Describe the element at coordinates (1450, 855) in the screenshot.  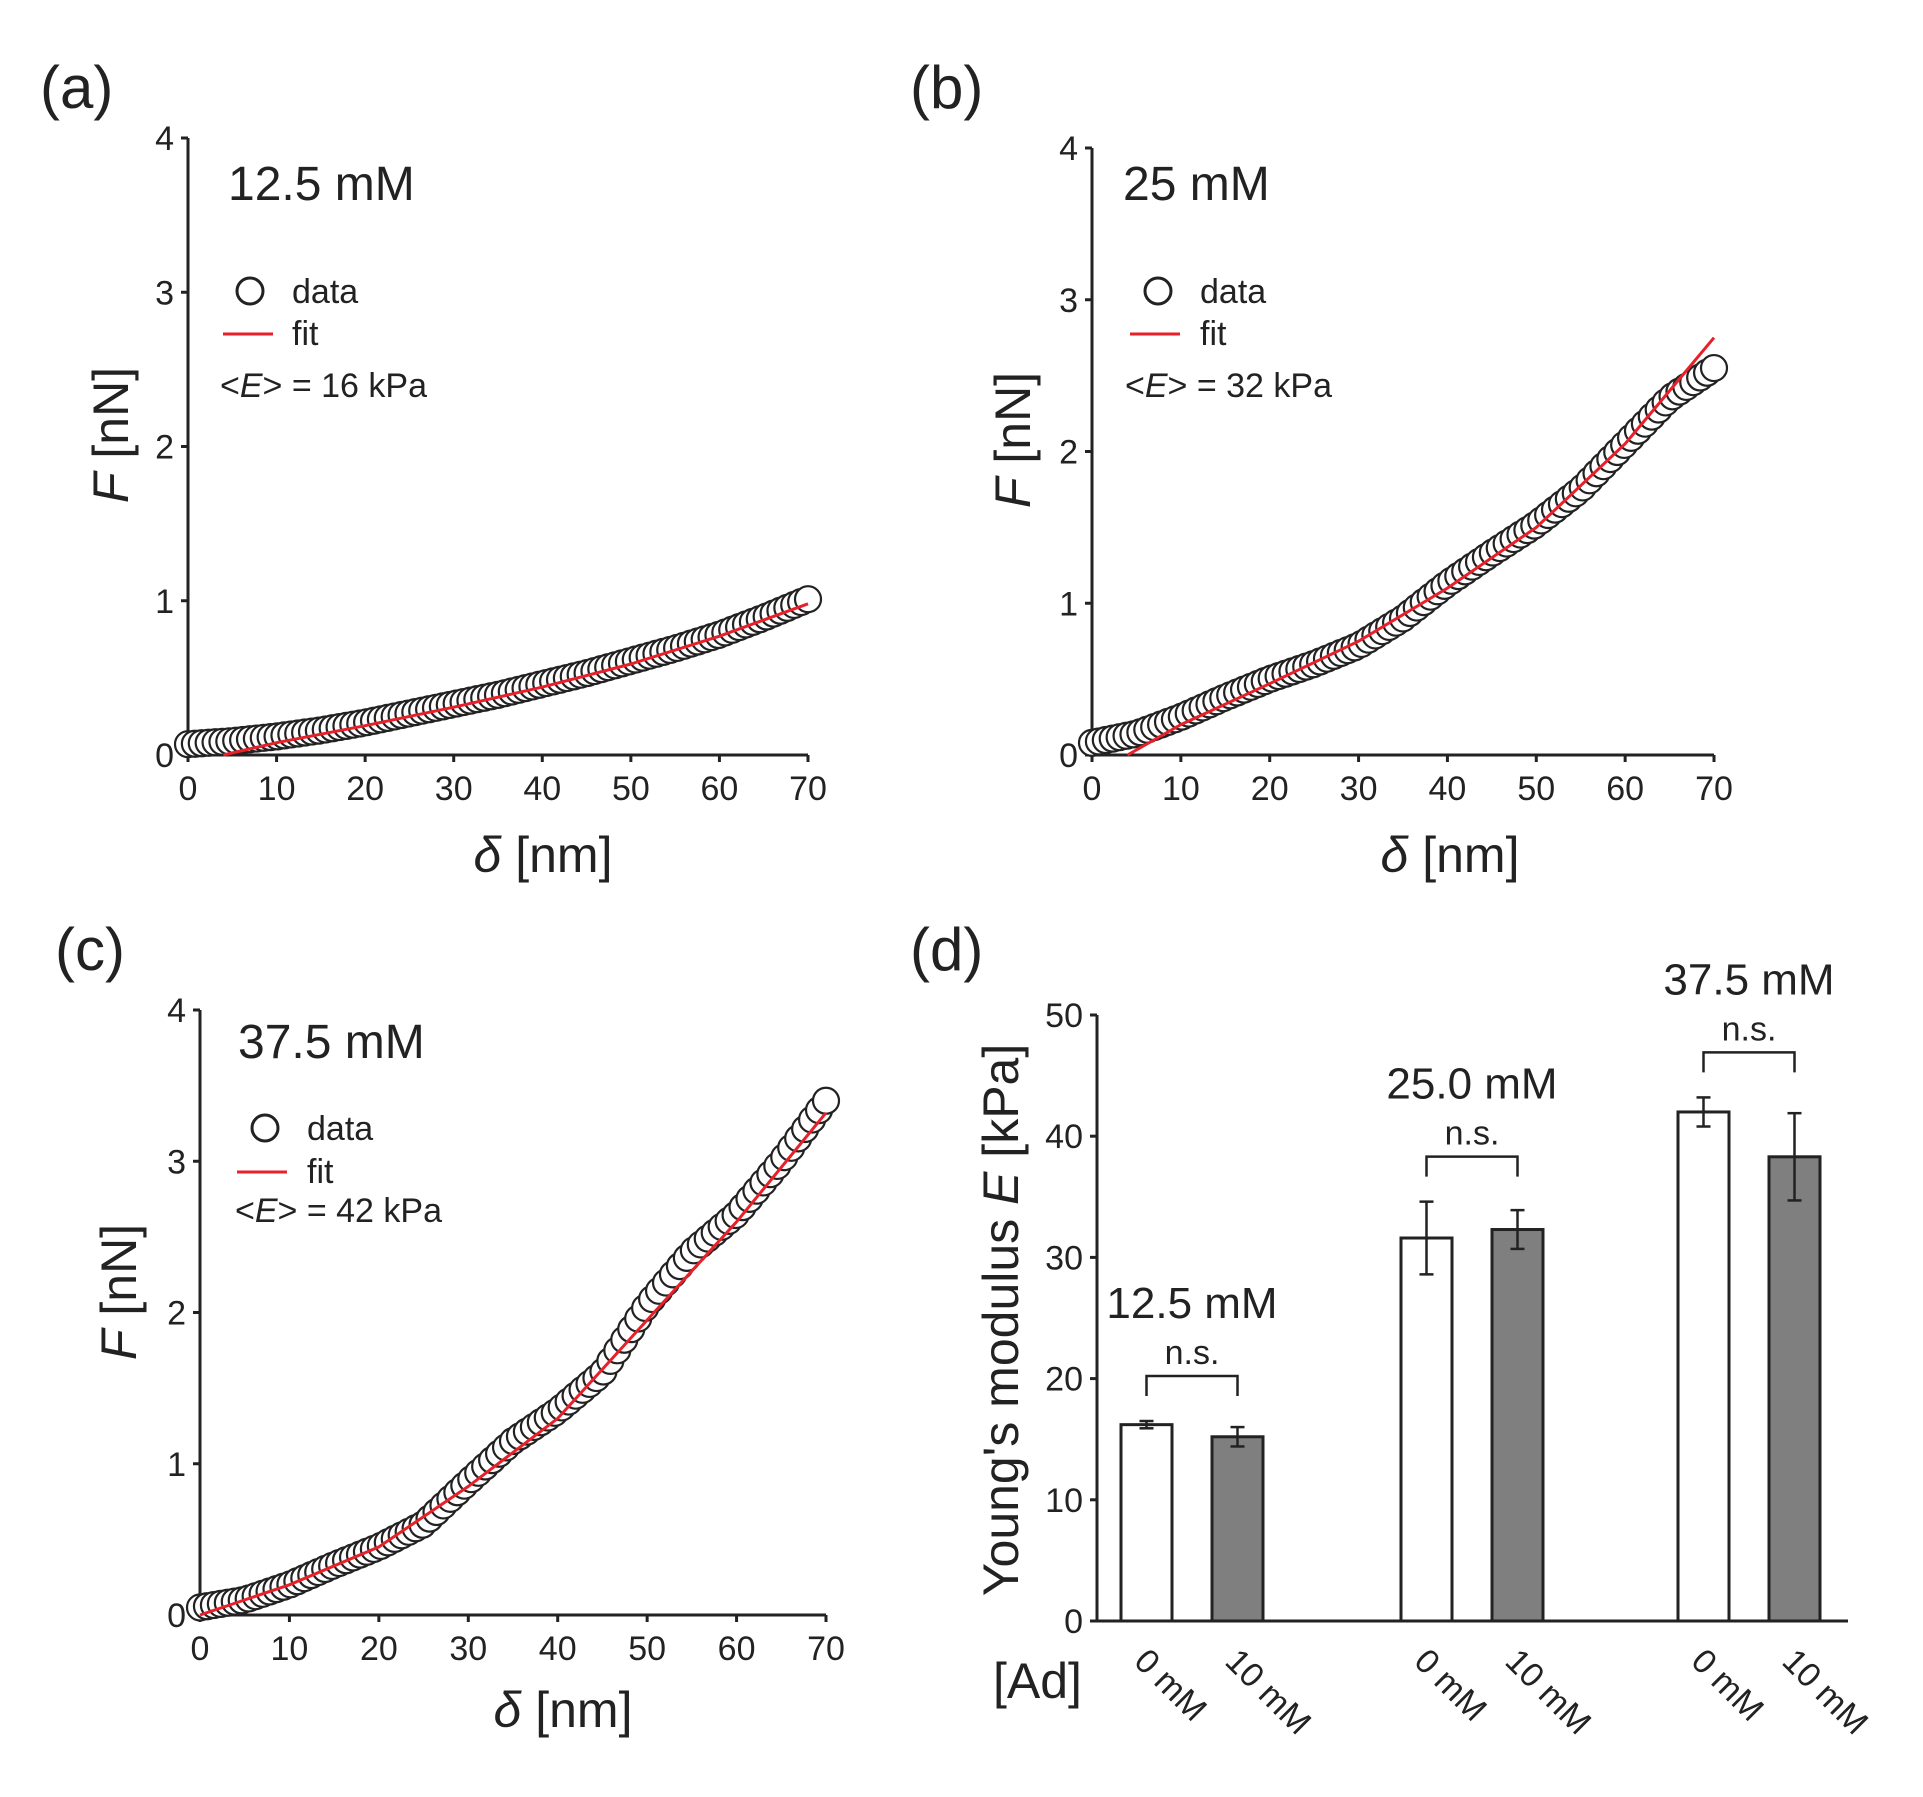
I see `panel-b-x-axis-title: δ [nm]` at that location.